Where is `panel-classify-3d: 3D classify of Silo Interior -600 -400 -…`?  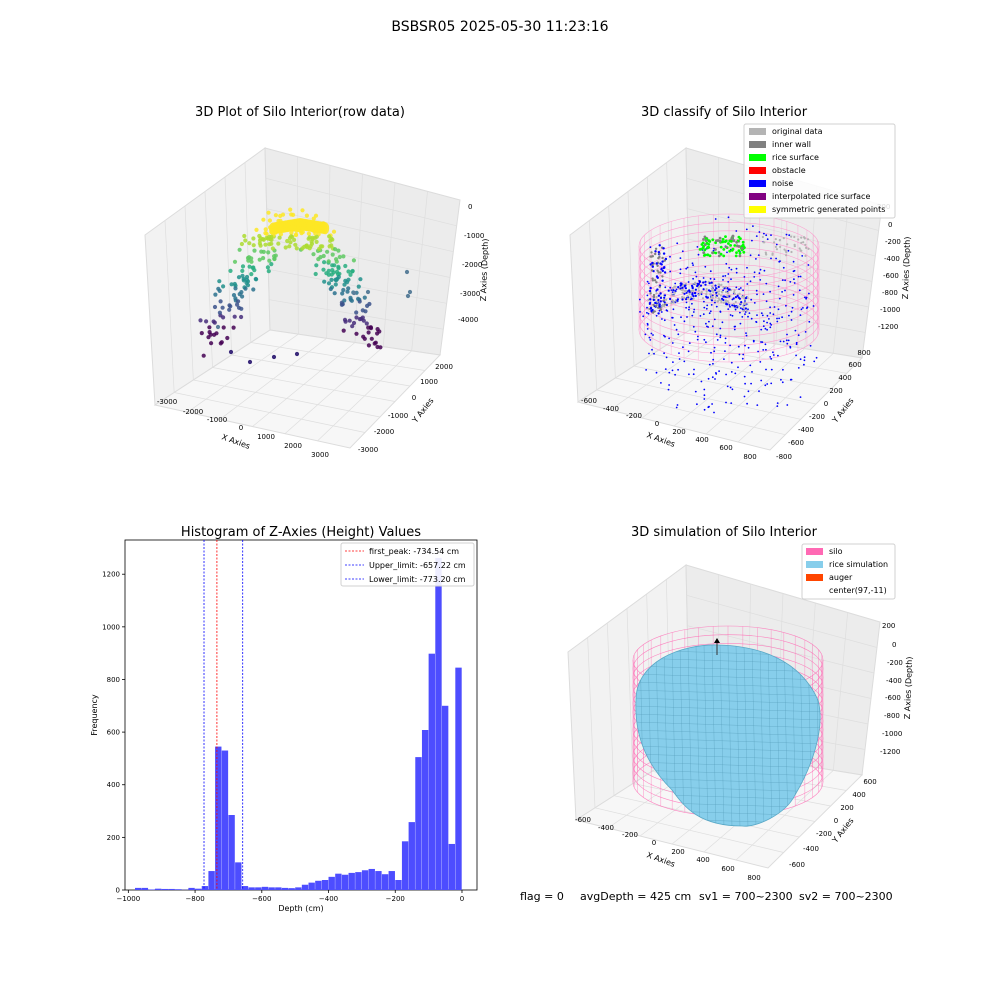
panel-classify-3d: 3D classify of Silo Interior -600 -400 -… is located at coordinates (740, 283).